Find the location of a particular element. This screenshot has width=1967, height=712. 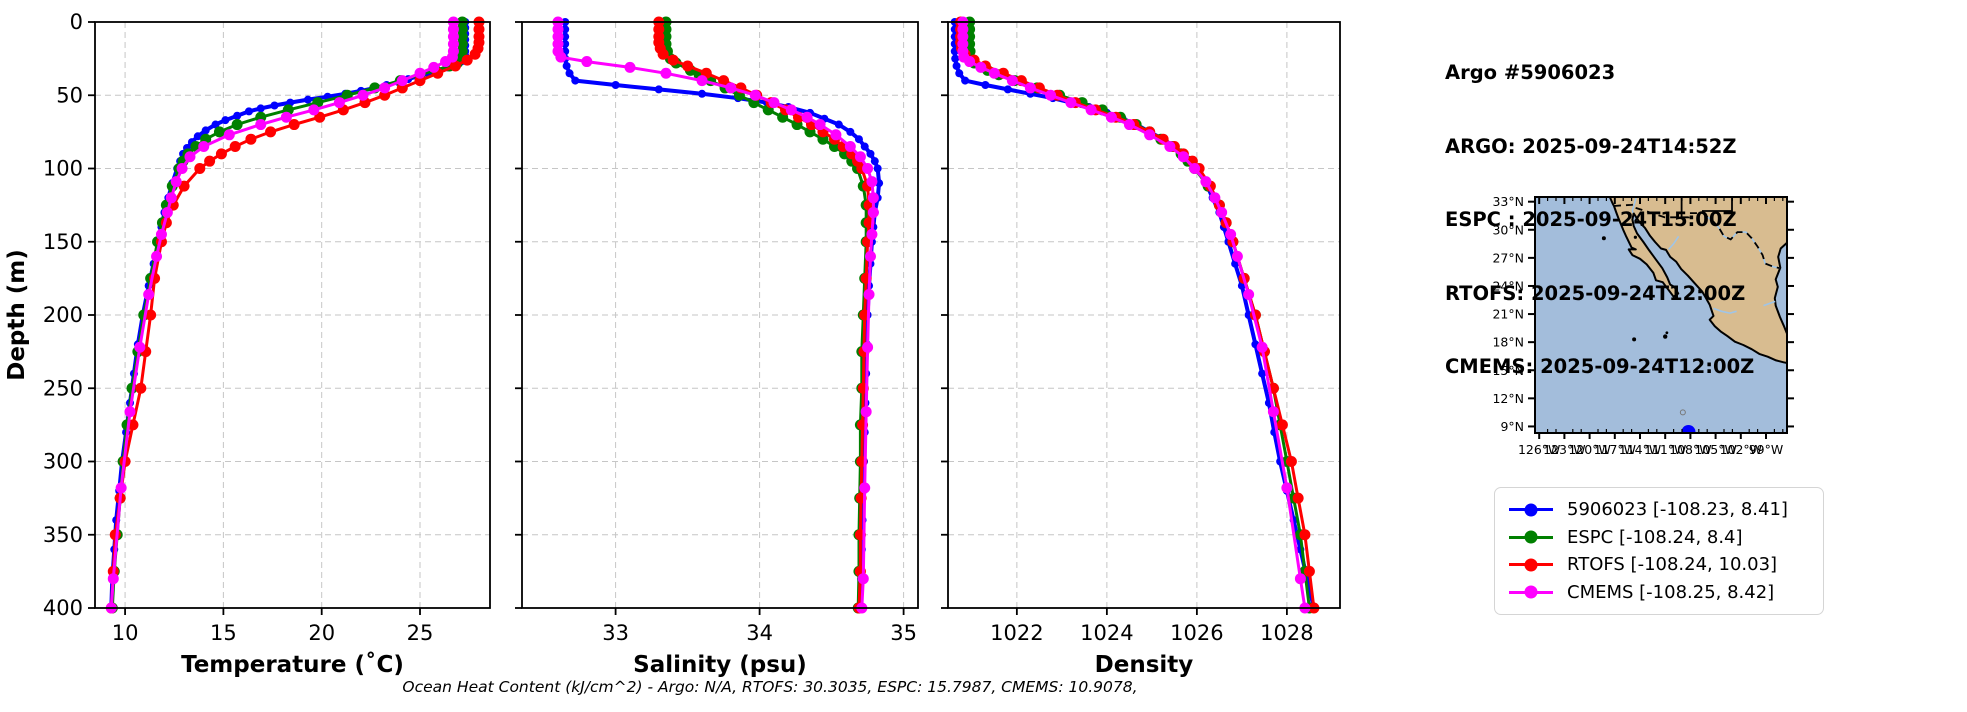

y-tick-label: 0 is located at coordinates (76, 22).